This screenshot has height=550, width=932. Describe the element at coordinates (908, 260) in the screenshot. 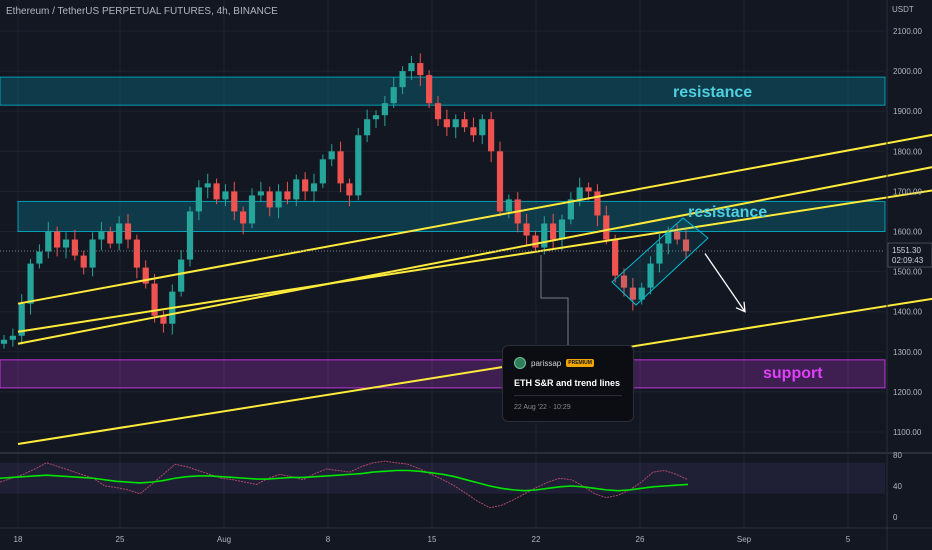

I see `candle-countdown: 02:09:43` at that location.